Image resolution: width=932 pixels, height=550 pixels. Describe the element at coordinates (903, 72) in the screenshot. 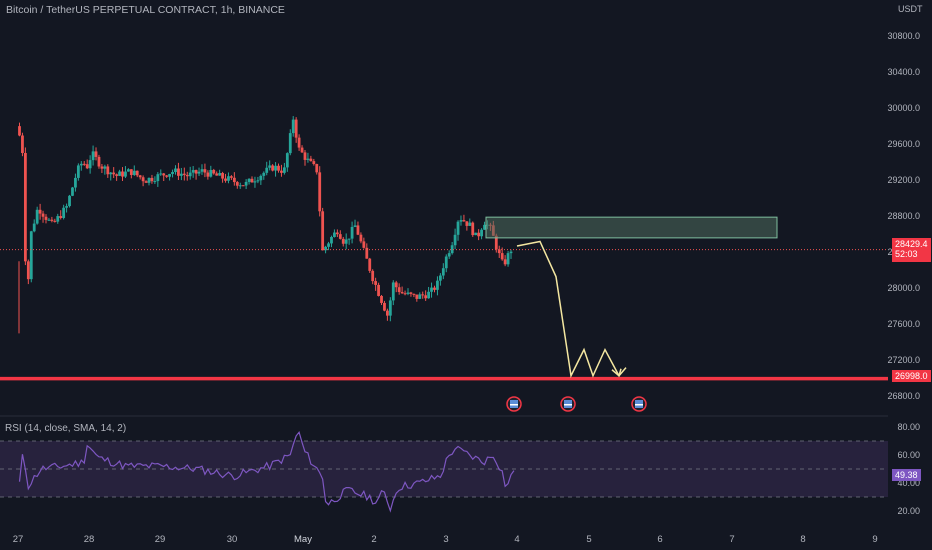

I see `price-tick-label: 30400.0` at that location.